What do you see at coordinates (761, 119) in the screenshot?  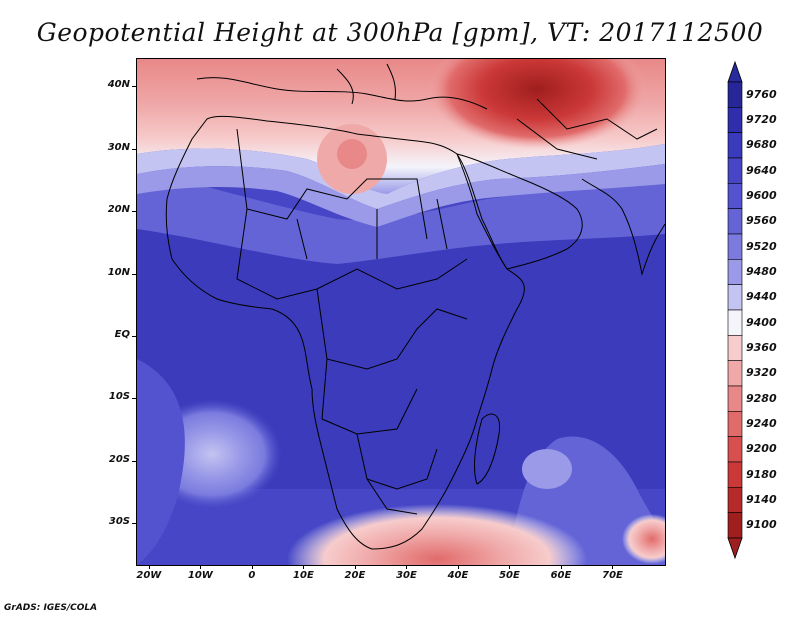 I see `colorbar-level-label: 9720` at bounding box center [761, 119].